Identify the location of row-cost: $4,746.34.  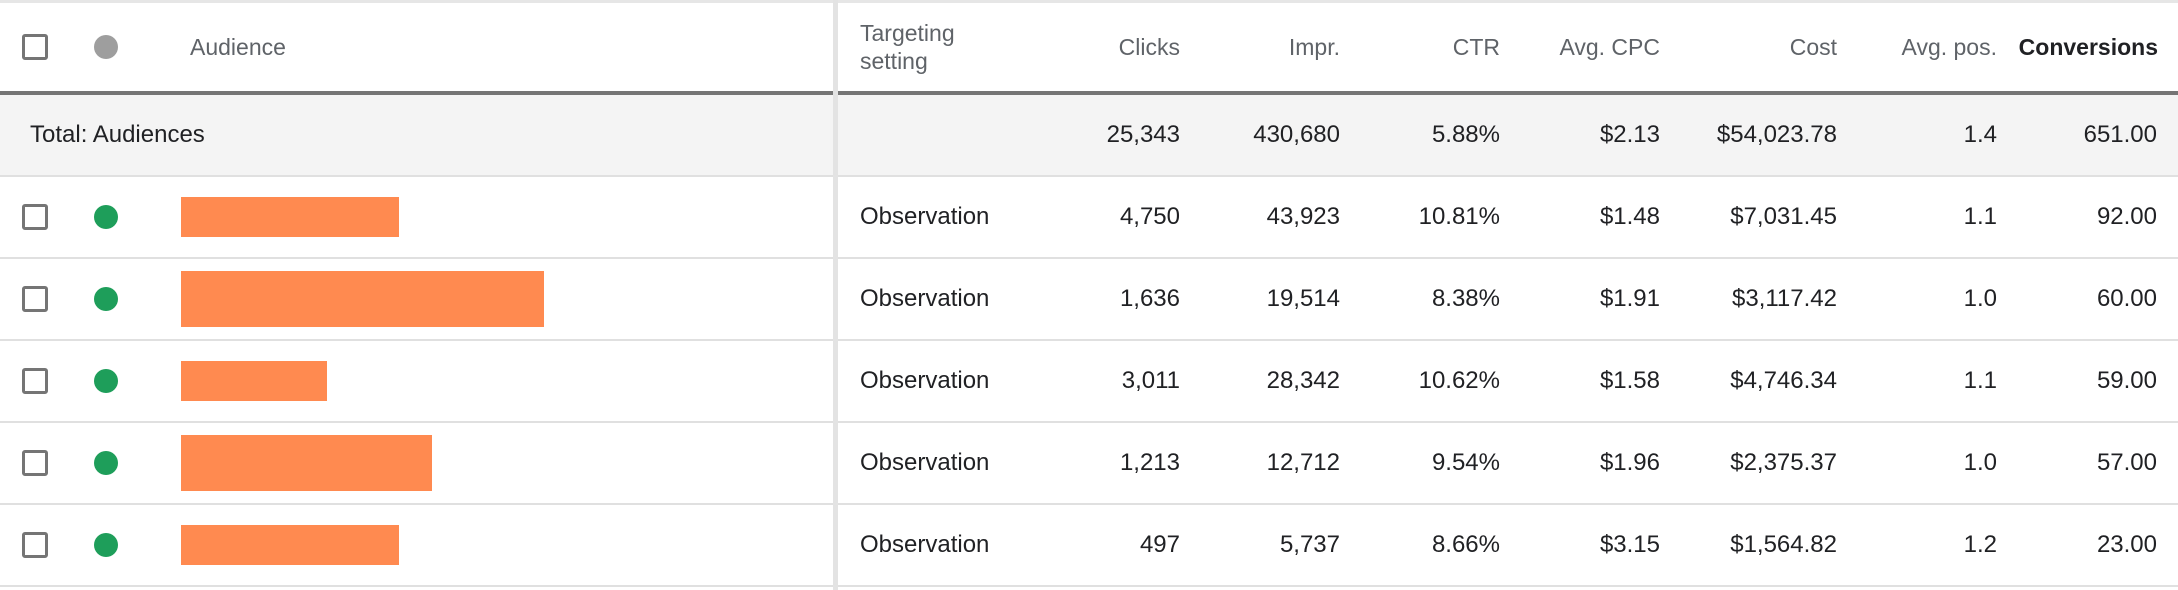
(1783, 380).